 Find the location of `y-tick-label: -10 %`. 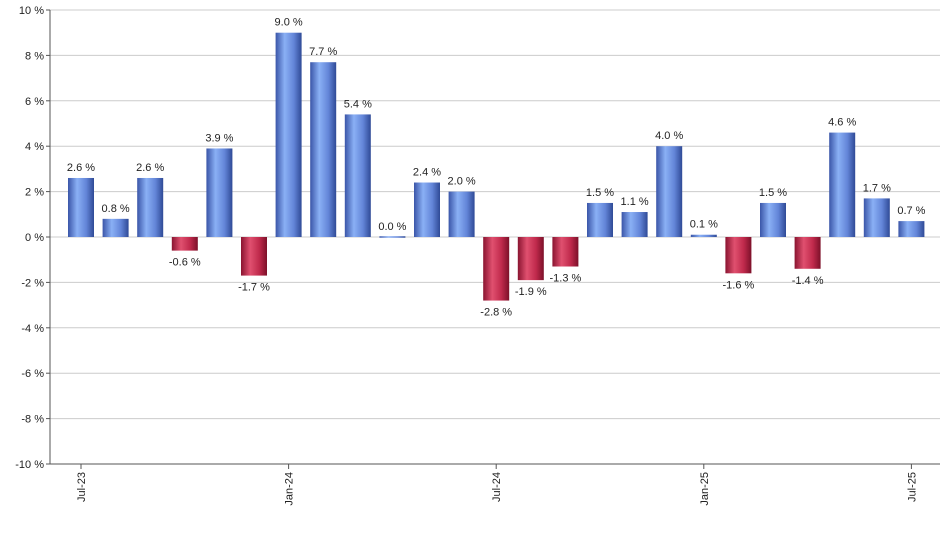

y-tick-label: -10 % is located at coordinates (29, 465).